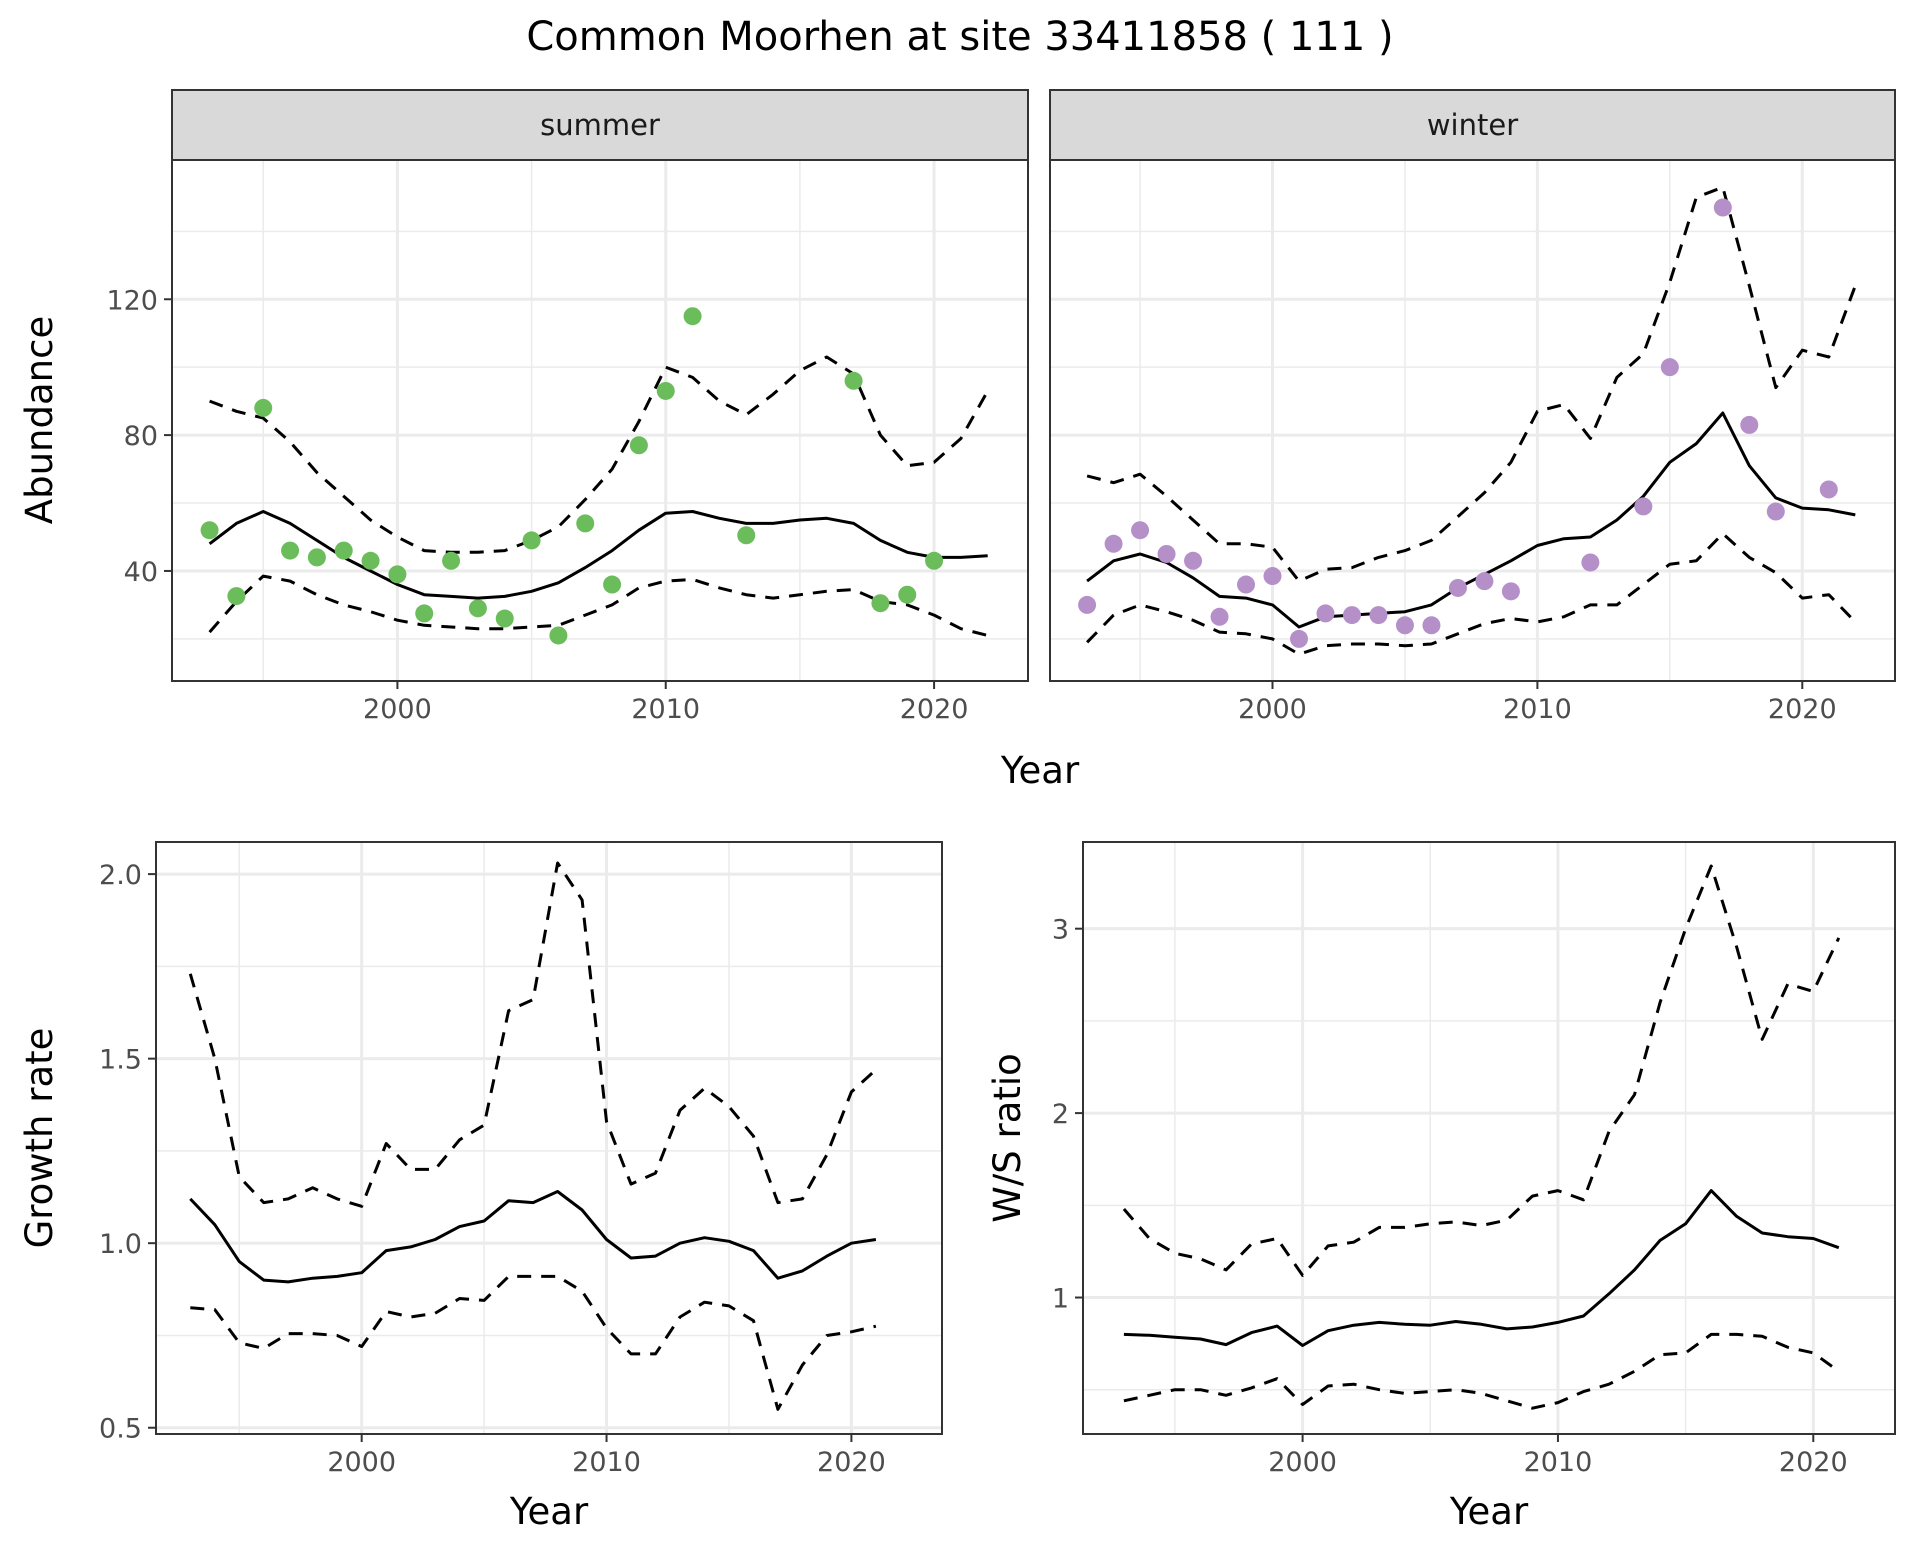  What do you see at coordinates (141, 436) in the screenshot?
I see `y-tick-label: 80` at bounding box center [141, 436].